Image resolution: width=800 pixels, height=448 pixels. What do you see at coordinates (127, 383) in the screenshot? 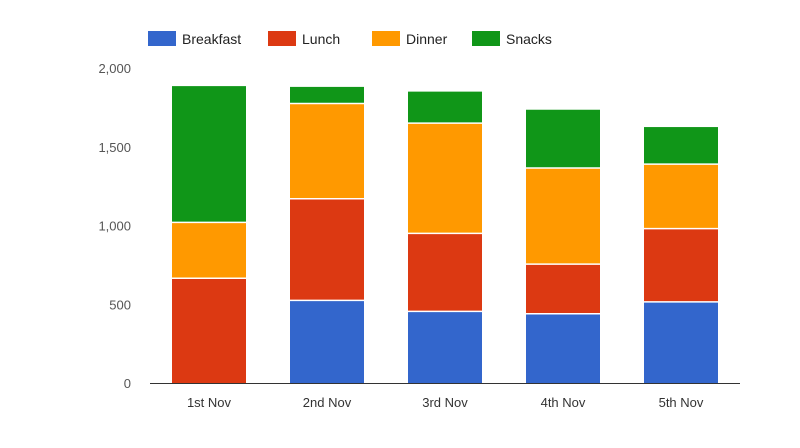
I see `y-tick-label: 0` at bounding box center [127, 383].